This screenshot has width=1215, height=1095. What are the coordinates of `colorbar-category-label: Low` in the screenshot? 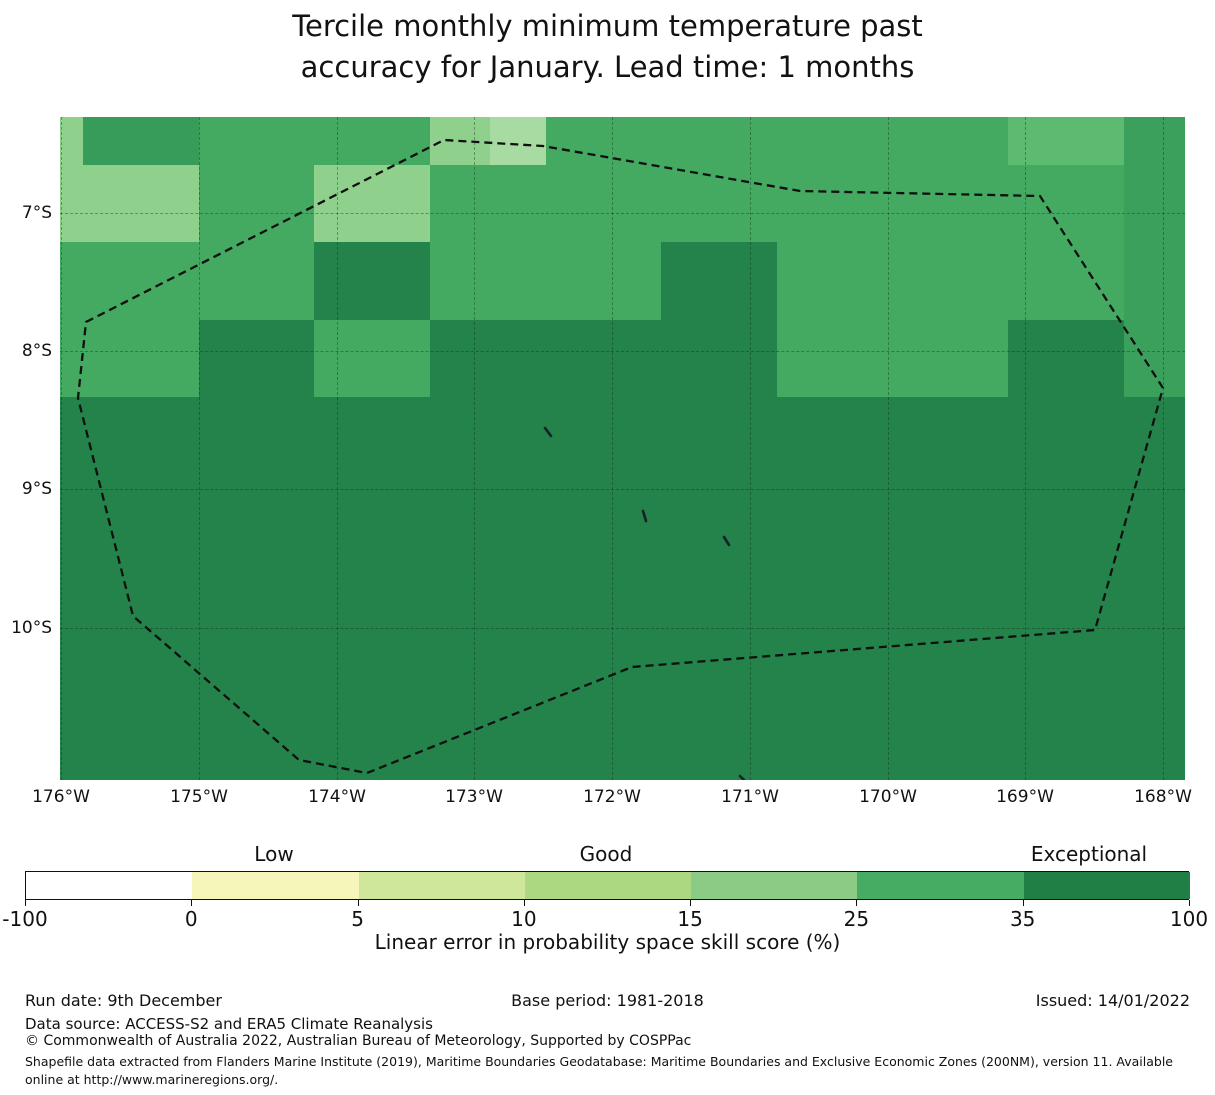 It's located at (274, 854).